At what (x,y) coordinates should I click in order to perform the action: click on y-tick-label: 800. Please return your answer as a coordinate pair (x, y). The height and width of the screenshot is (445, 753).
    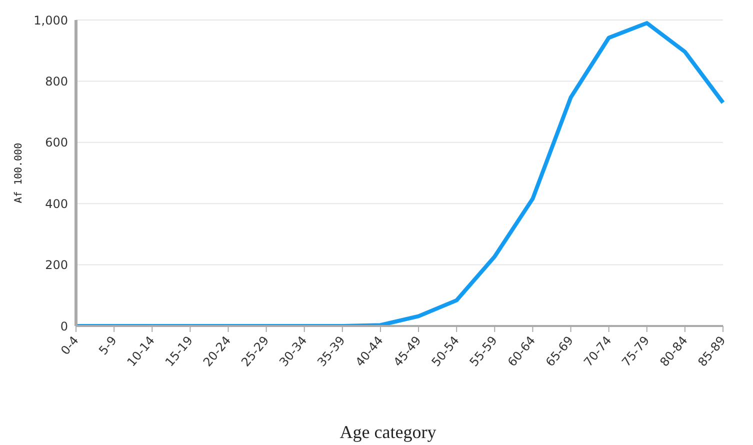
    Looking at the image, I should click on (56, 81).